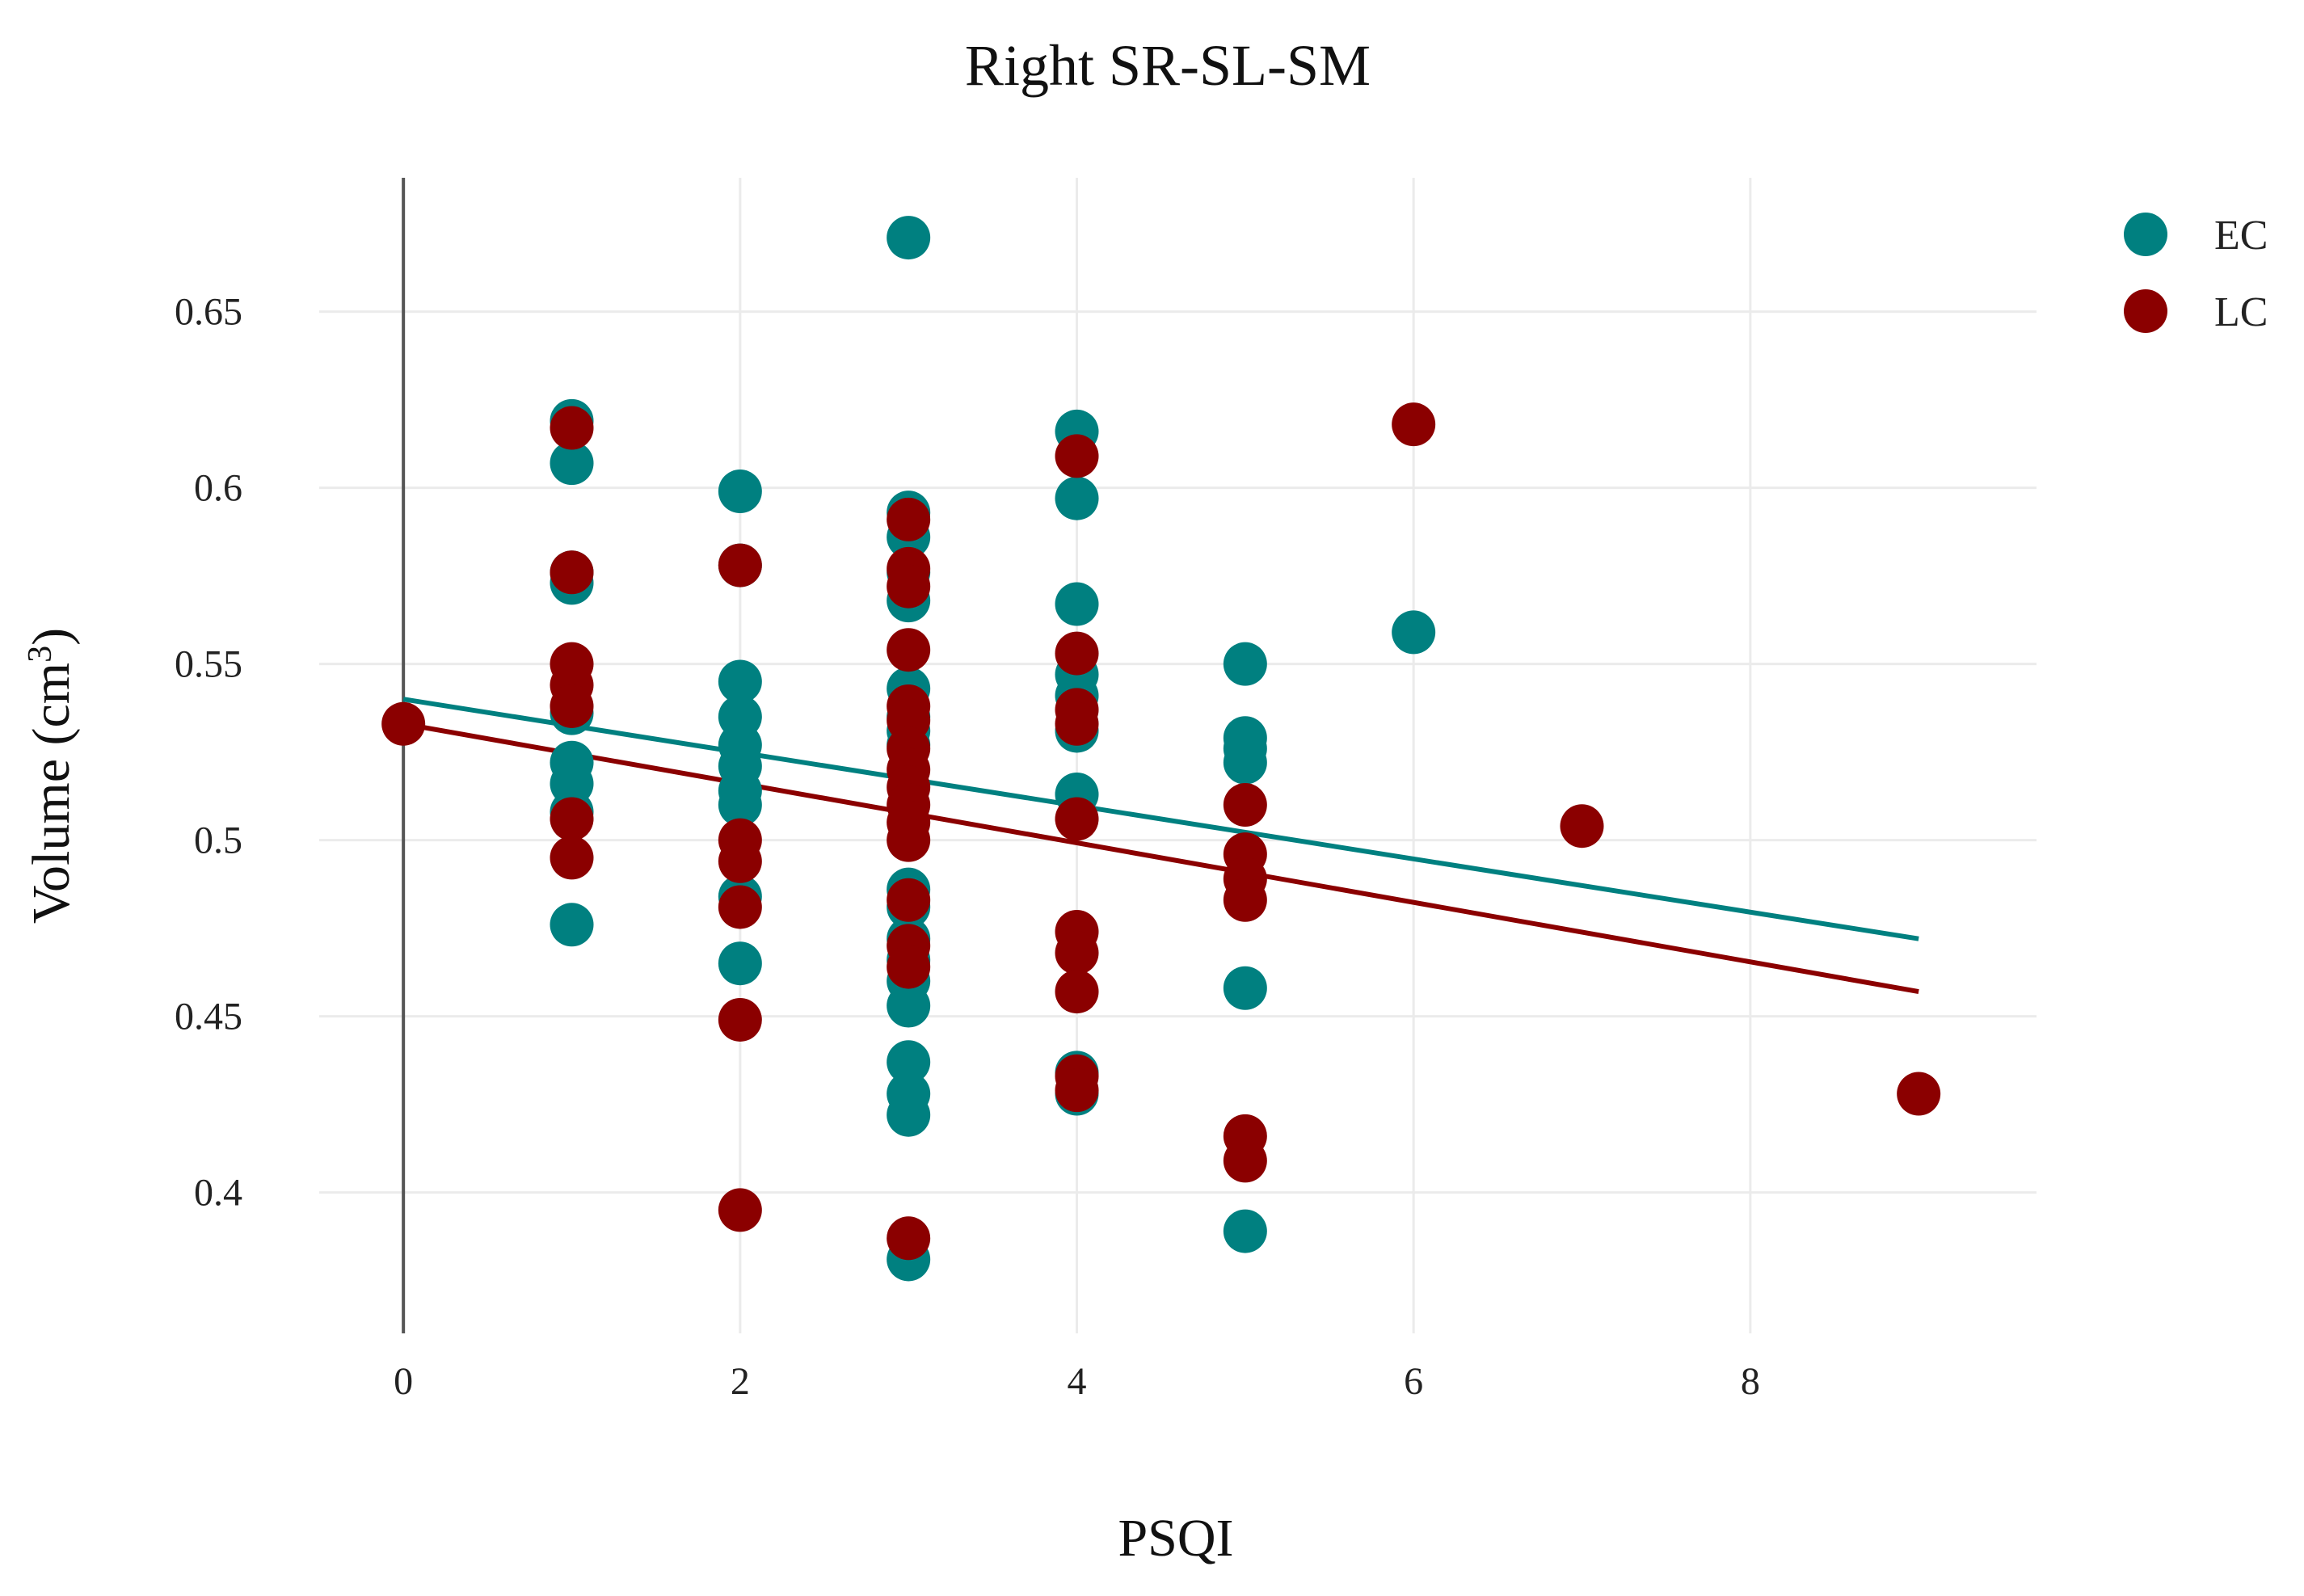 The image size is (2304, 1596). What do you see at coordinates (218, 1193) in the screenshot?
I see `y-tick-label: 0.4` at bounding box center [218, 1193].